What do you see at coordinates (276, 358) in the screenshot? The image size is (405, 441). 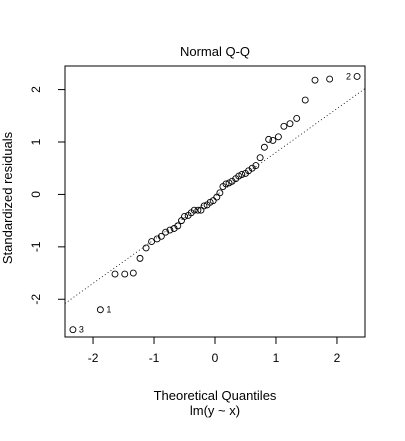 I see `x-tick-label: 1` at bounding box center [276, 358].